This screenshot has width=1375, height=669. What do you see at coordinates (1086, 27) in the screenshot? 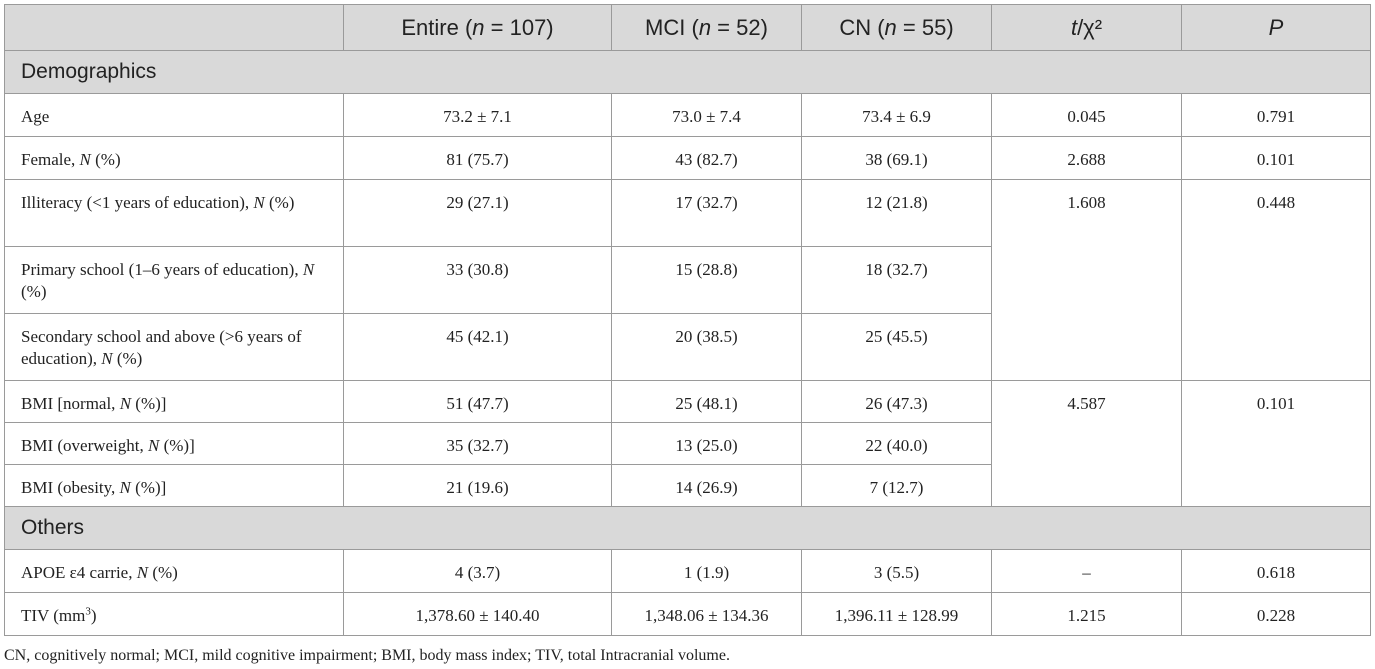
I see `header-statistic: t/χ²` at bounding box center [1086, 27].